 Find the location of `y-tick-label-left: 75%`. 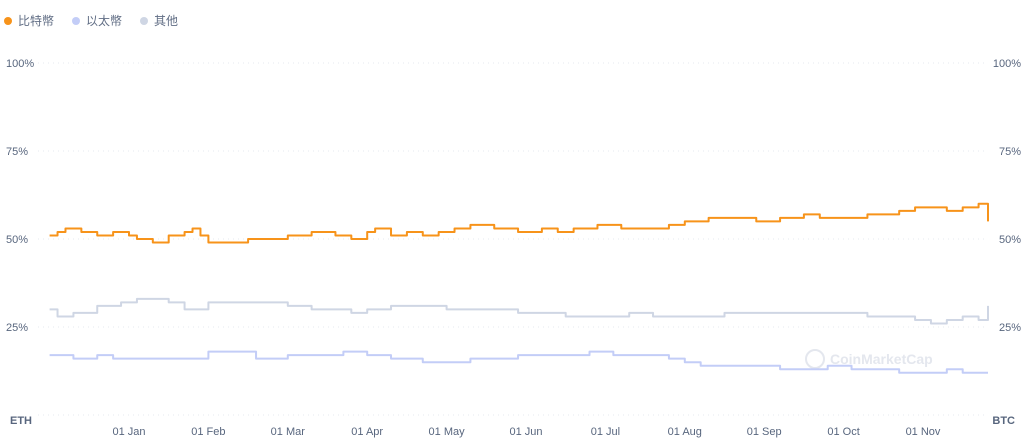

y-tick-label-left: 75% is located at coordinates (17, 152).